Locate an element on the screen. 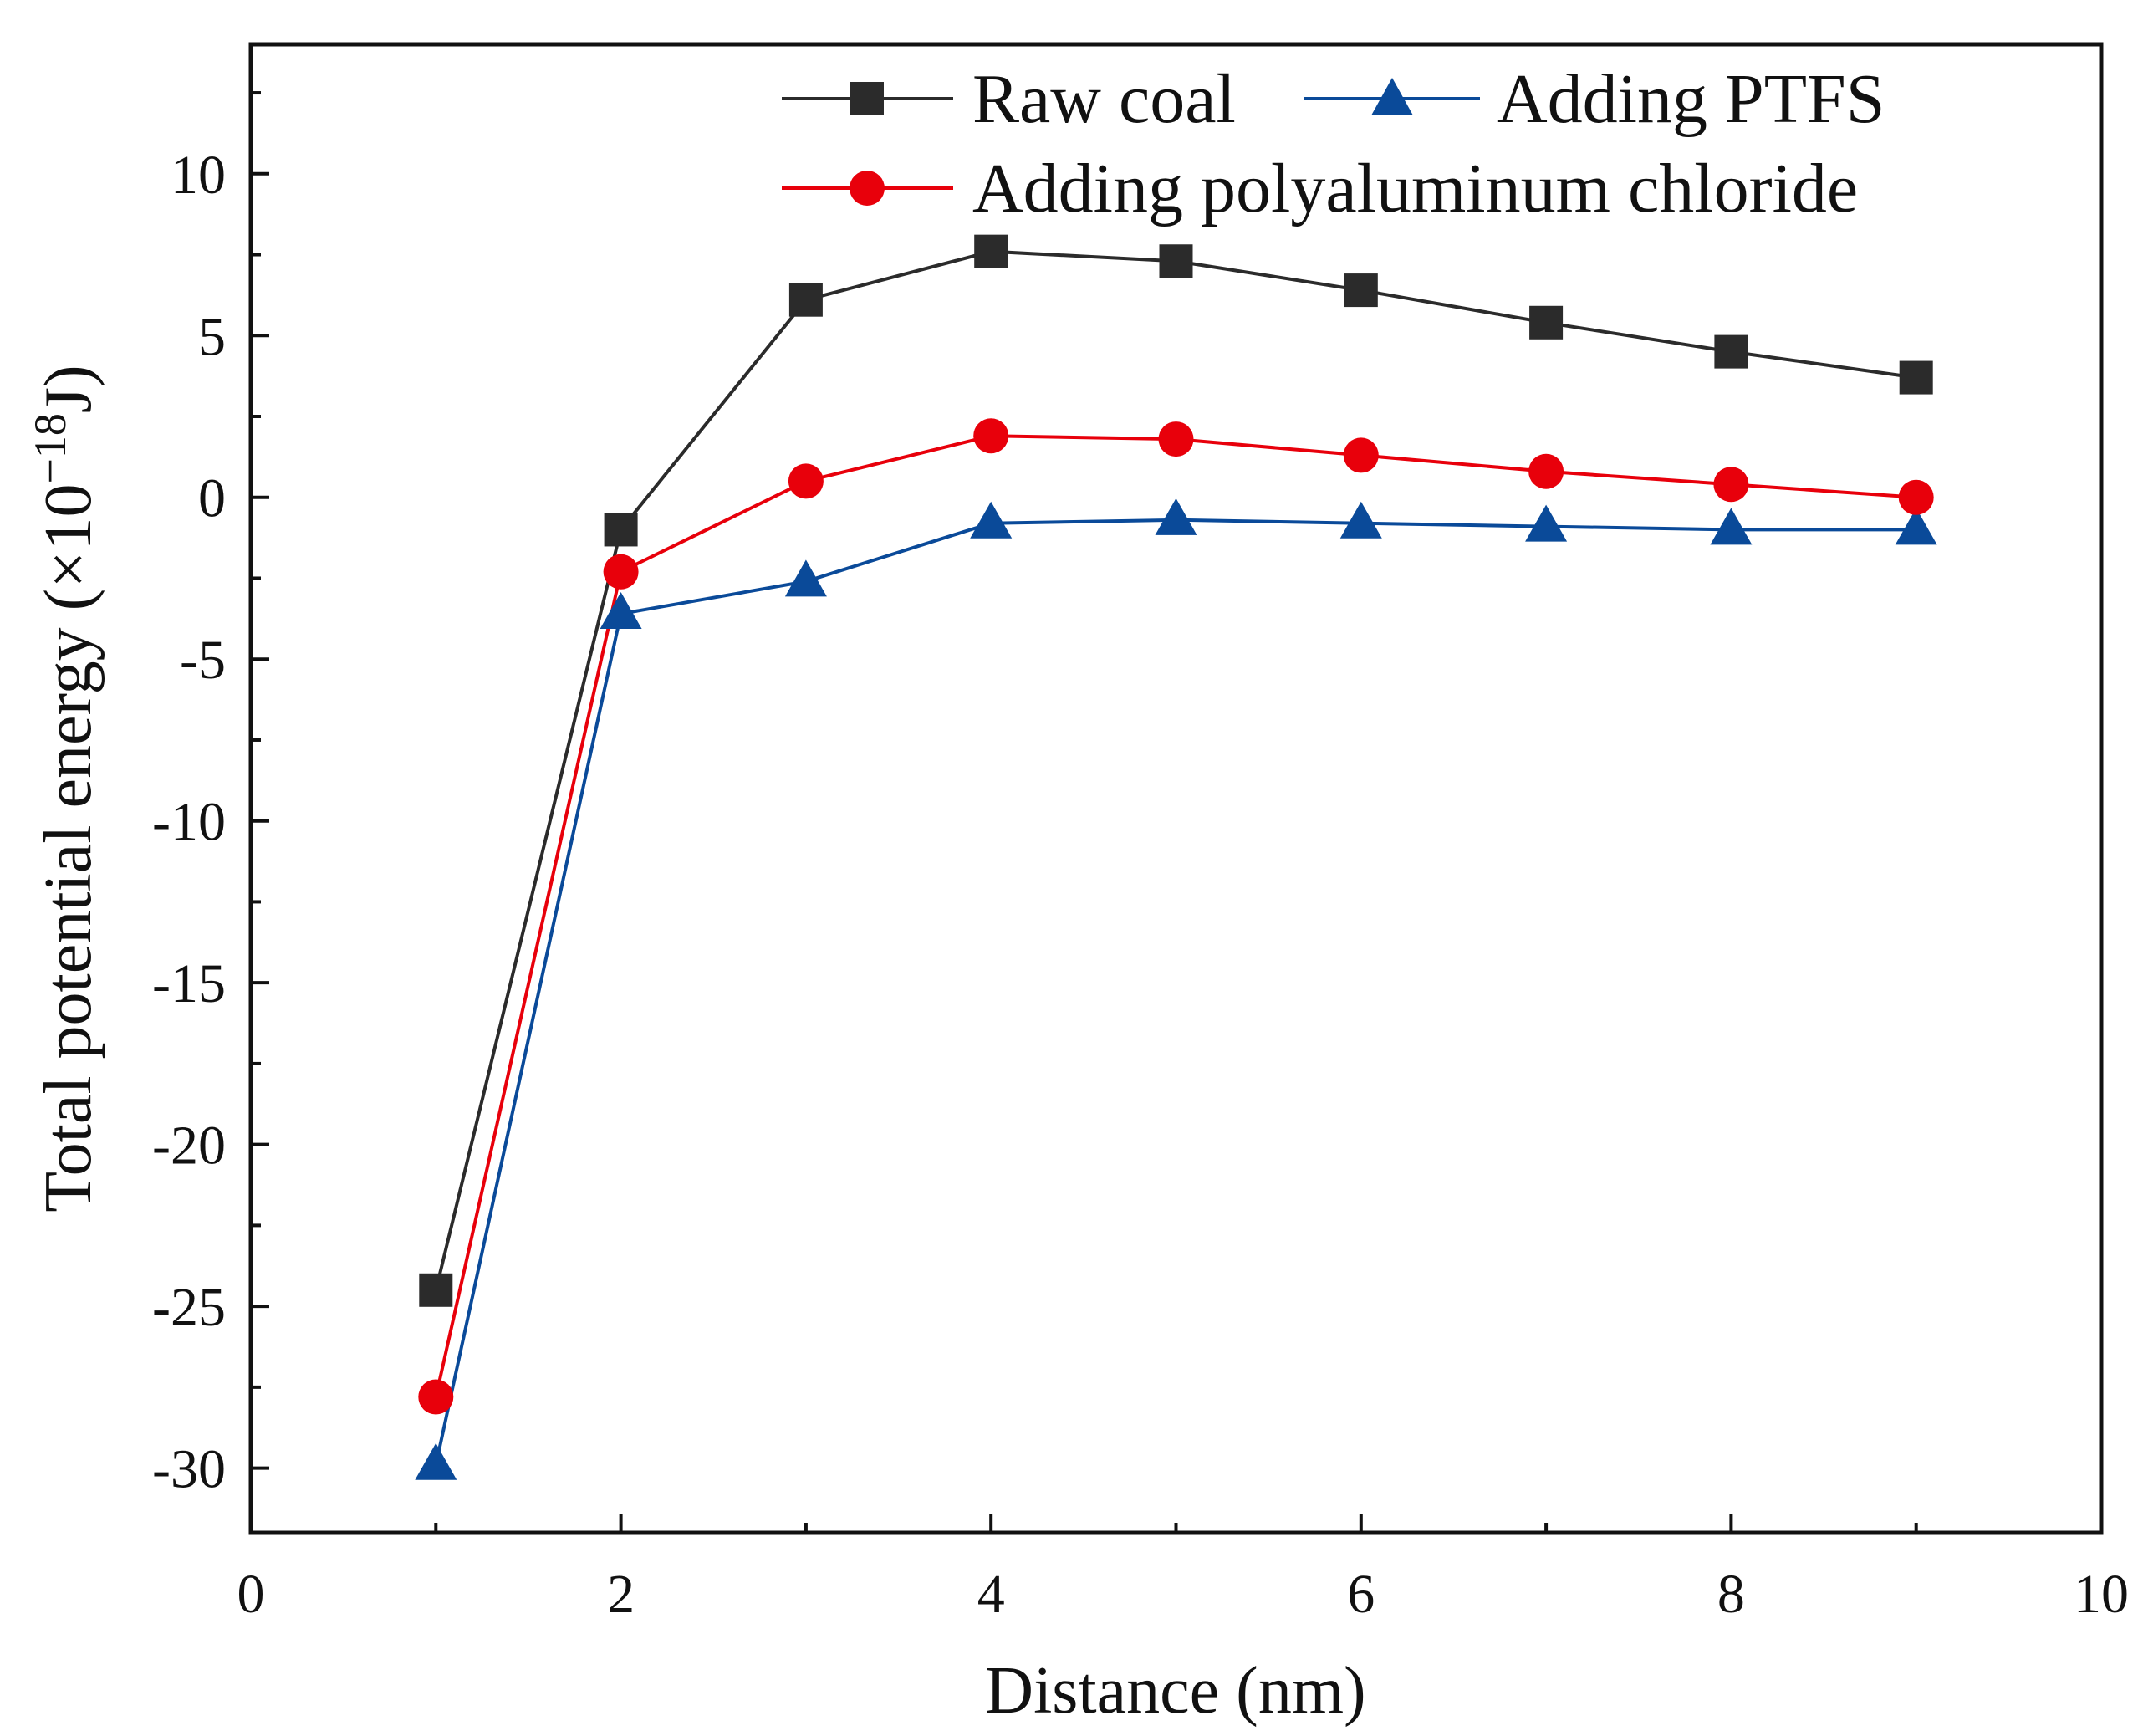 This screenshot has height=1736, width=2143. legend-marker-raw-coal is located at coordinates (867, 98).